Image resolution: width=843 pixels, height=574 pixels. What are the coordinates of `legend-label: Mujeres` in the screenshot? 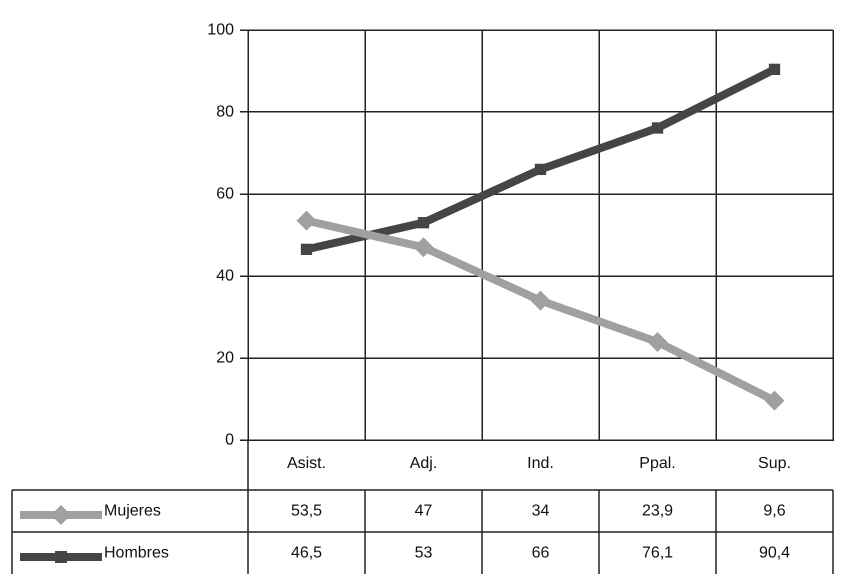 It's located at (132, 511).